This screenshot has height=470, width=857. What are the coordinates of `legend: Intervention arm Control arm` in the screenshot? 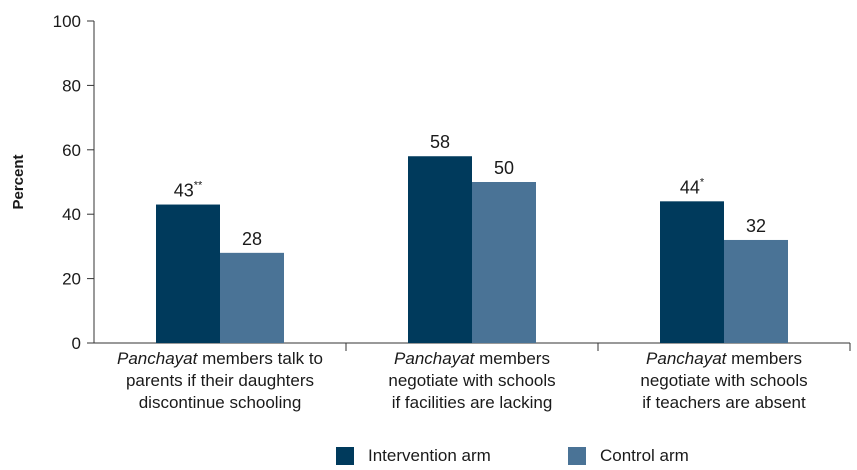 It's located at (428, 458).